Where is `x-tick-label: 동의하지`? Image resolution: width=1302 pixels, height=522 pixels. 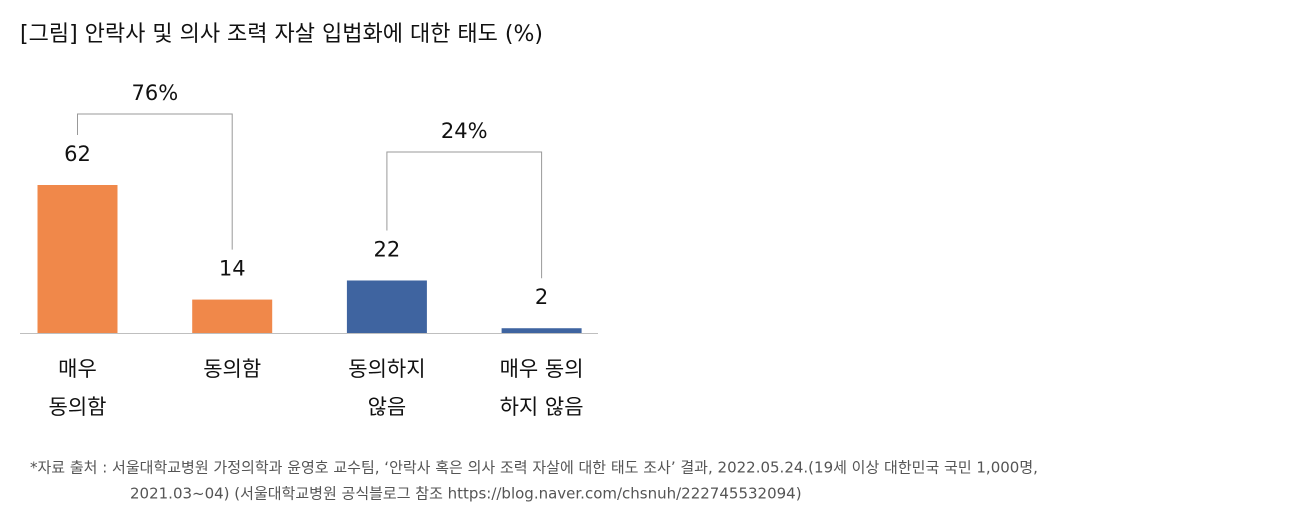
x-tick-label: 동의하지 is located at coordinates (386, 369).